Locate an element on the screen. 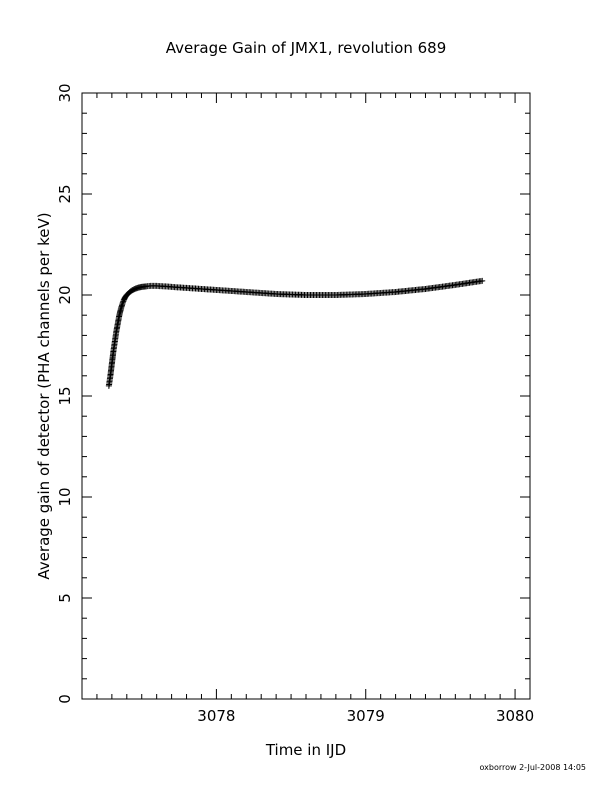 The image size is (612, 792). y-tick-labels: 0 5 10 15 20 25 30 is located at coordinates (65, 393).